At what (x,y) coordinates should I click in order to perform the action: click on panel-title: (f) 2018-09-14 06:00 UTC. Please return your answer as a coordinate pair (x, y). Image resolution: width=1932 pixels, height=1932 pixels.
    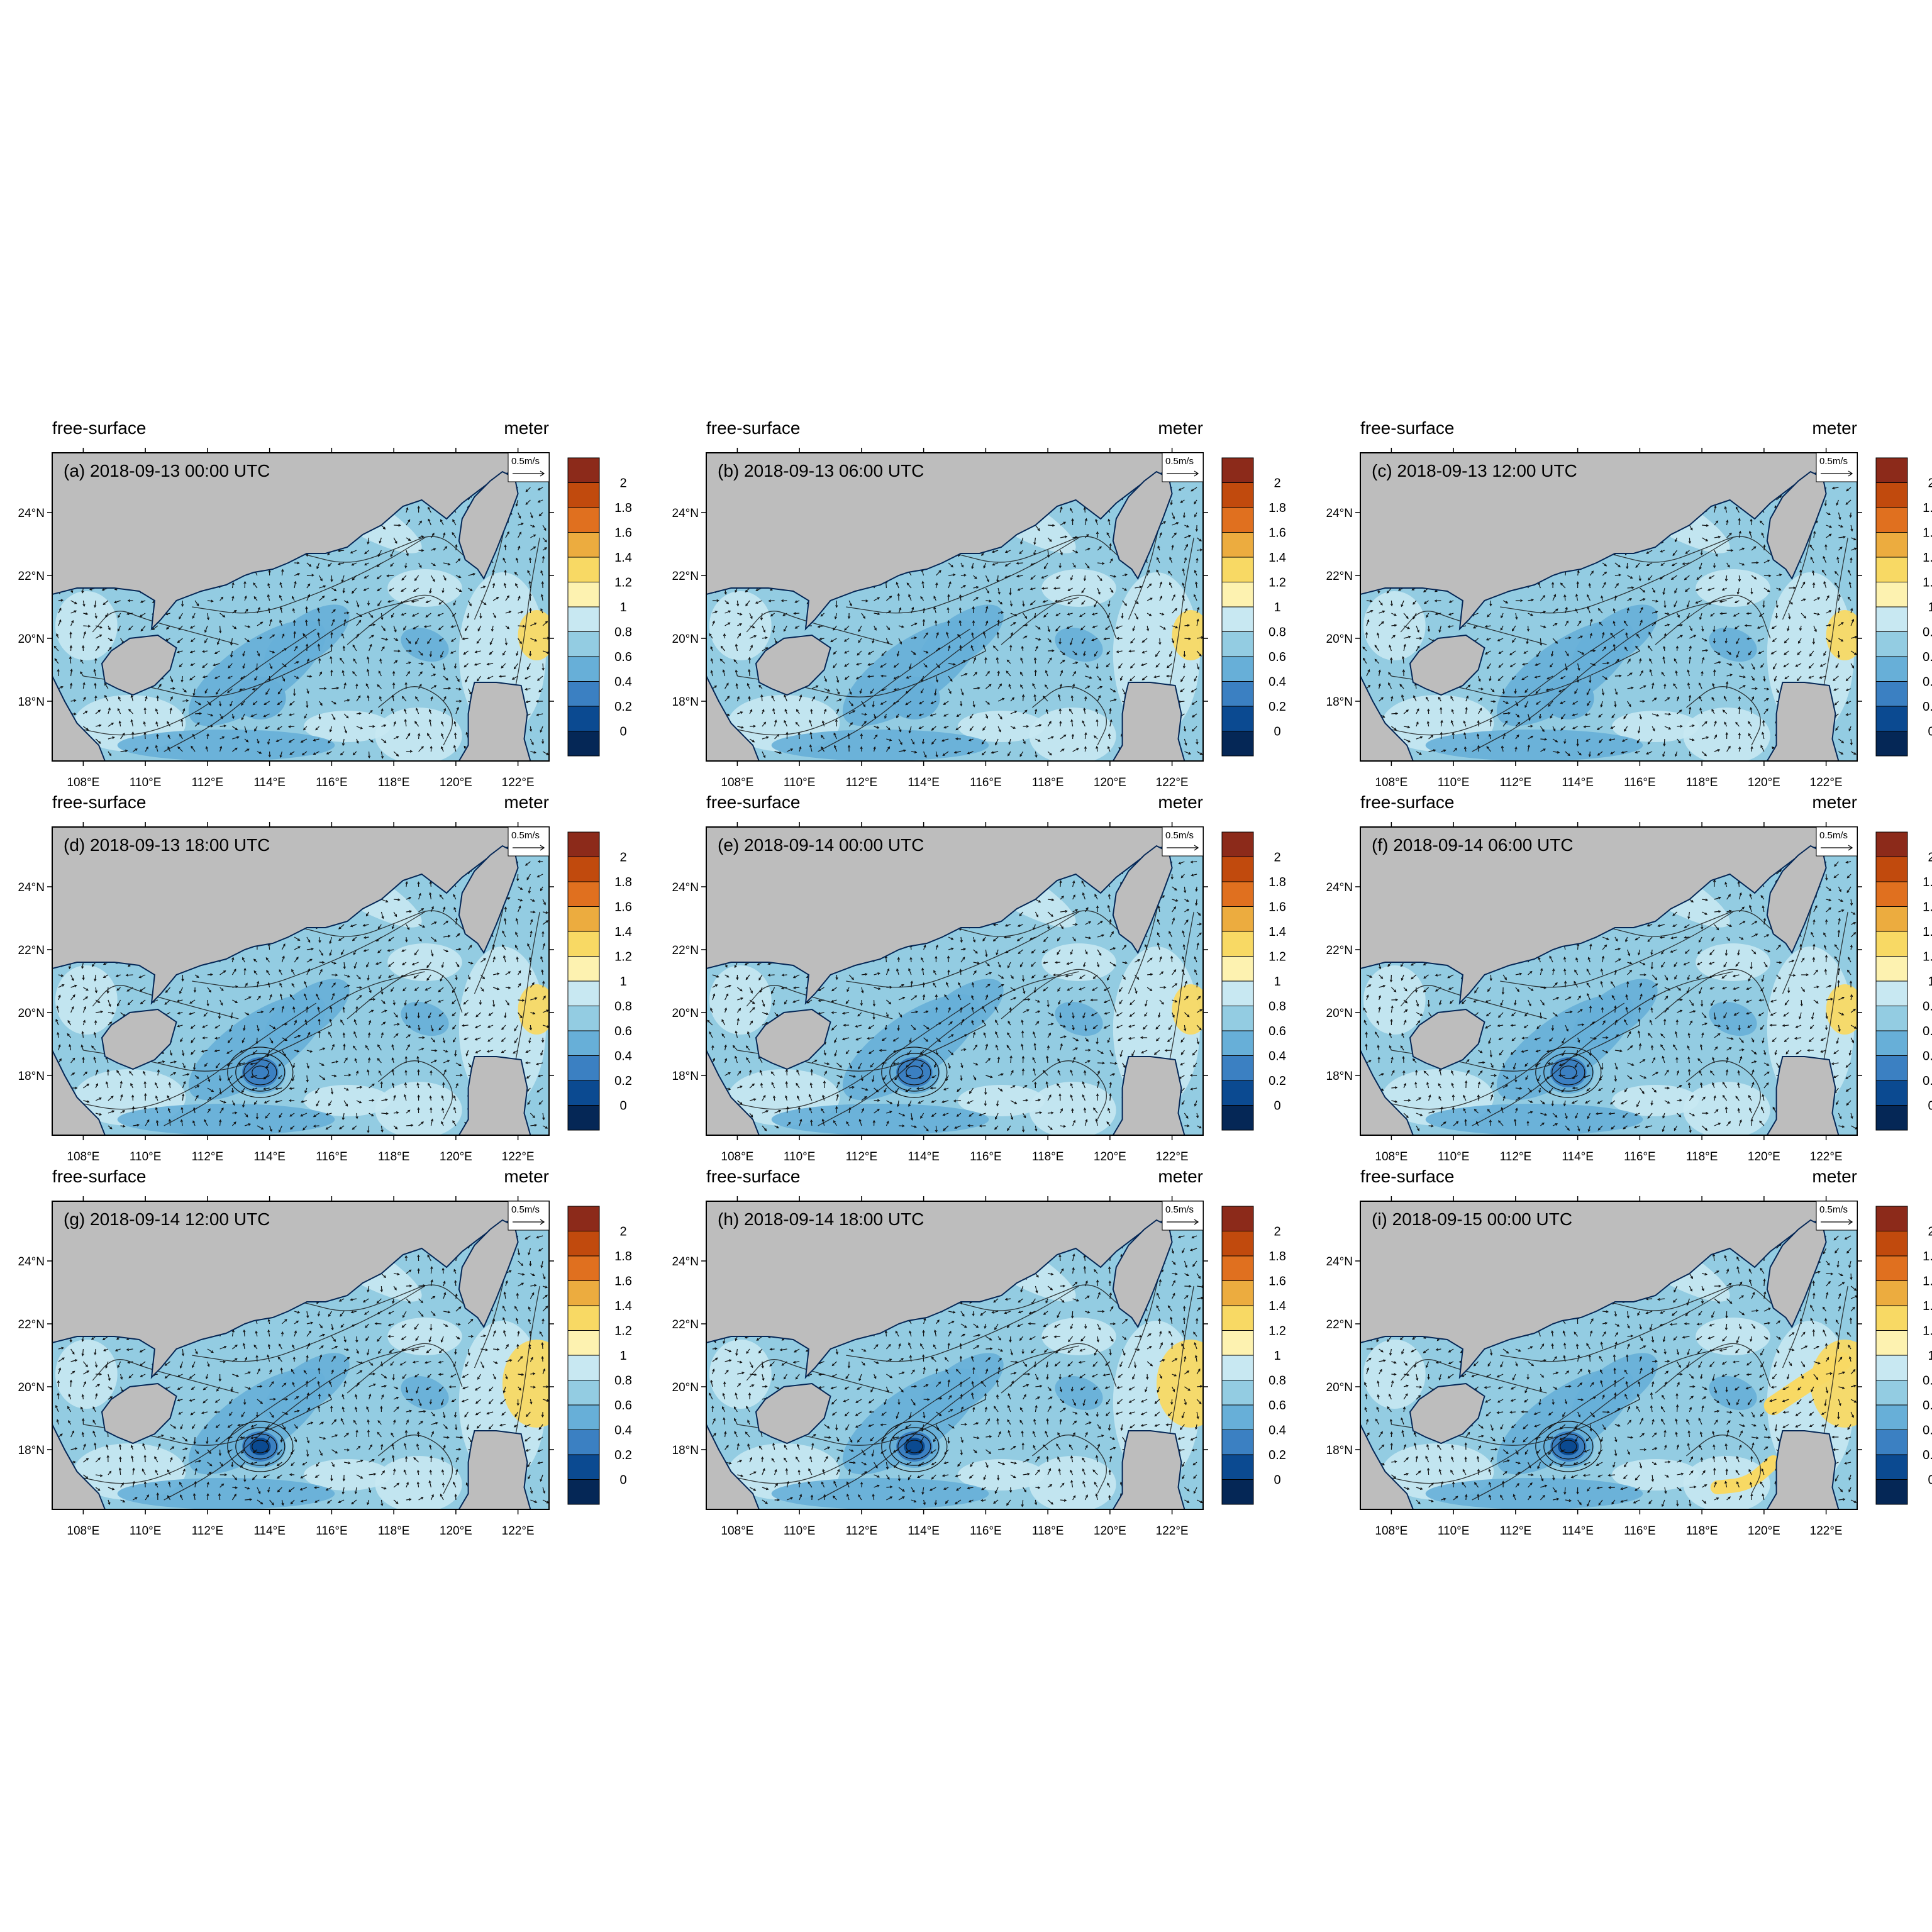
    Looking at the image, I should click on (1473, 845).